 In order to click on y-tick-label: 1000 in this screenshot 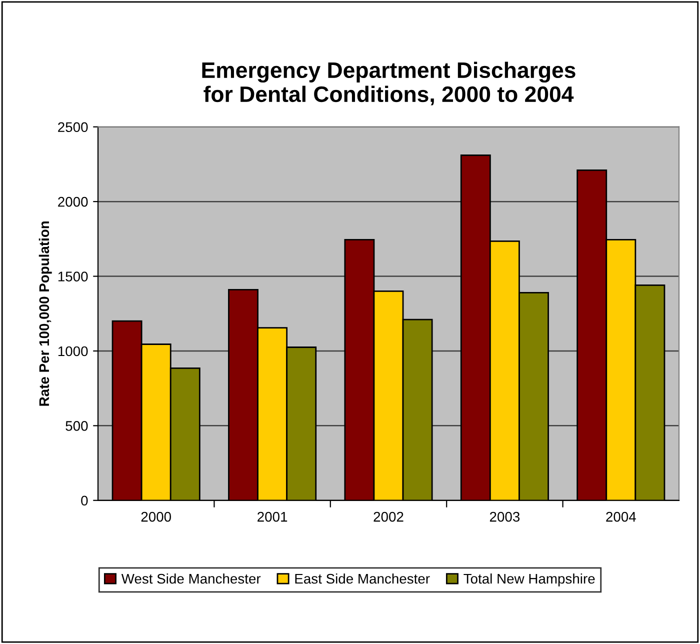, I will do `click(73, 351)`.